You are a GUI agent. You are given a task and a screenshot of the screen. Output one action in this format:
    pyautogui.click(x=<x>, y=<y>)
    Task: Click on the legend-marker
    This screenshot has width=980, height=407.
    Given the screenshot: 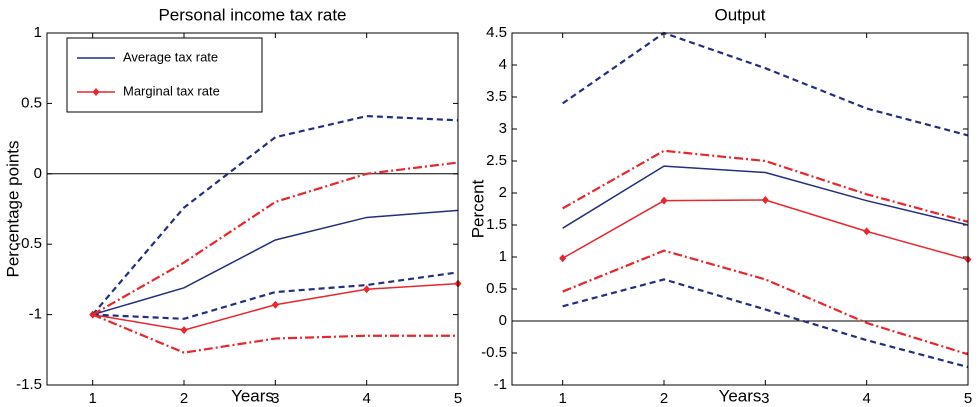 What is the action you would take?
    pyautogui.click(x=96, y=92)
    